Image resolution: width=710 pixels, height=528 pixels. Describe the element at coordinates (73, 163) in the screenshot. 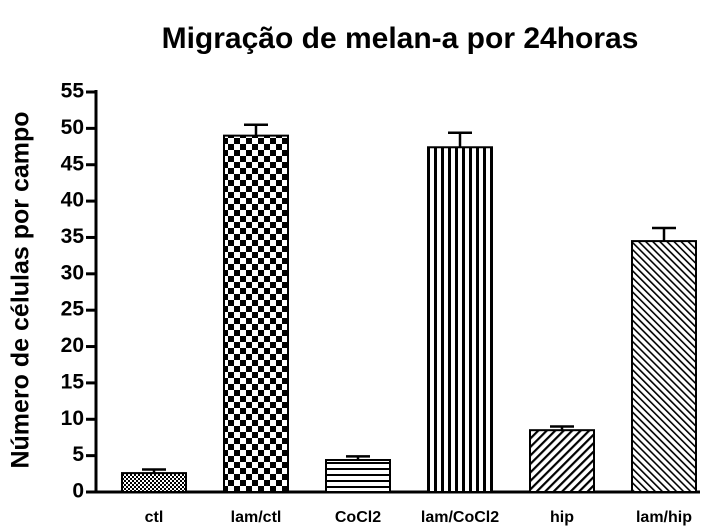

I see `y-tick-label: 45` at that location.